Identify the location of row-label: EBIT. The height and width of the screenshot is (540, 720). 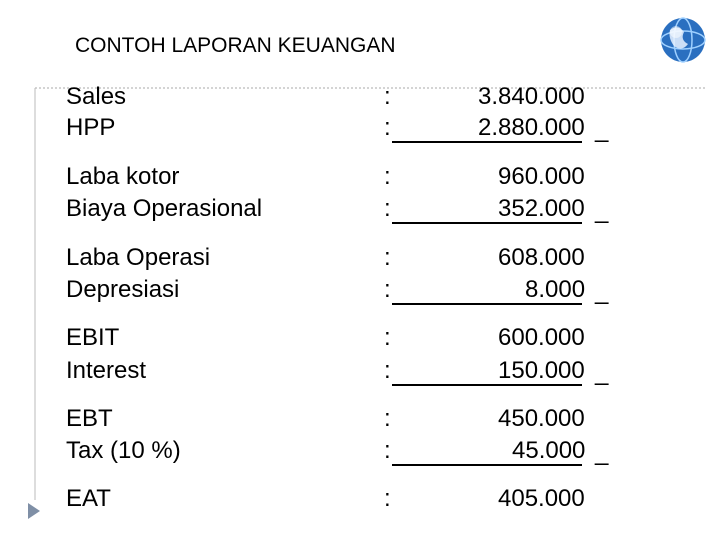
(93, 337).